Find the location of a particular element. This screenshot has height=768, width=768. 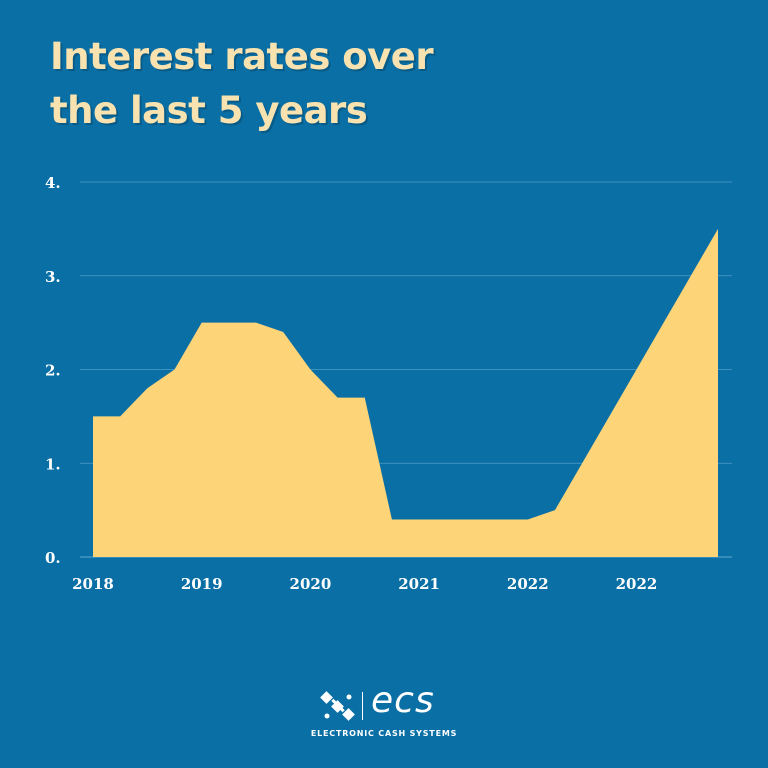

logo-tagline: ELECTRONIC CASH SYSTEMS is located at coordinates (384, 733).